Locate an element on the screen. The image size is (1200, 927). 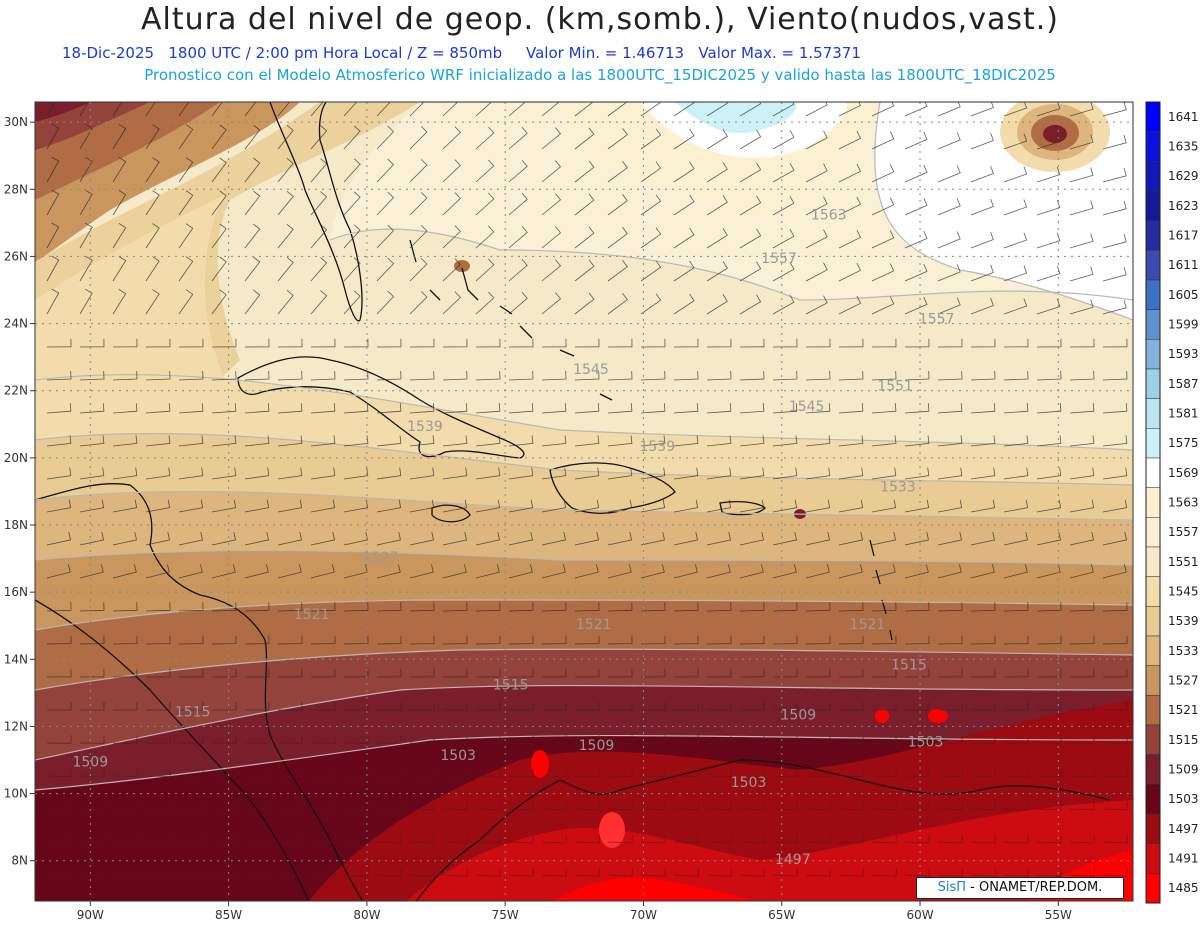
colorbar-label: 1527 is located at coordinates (1183, 681).